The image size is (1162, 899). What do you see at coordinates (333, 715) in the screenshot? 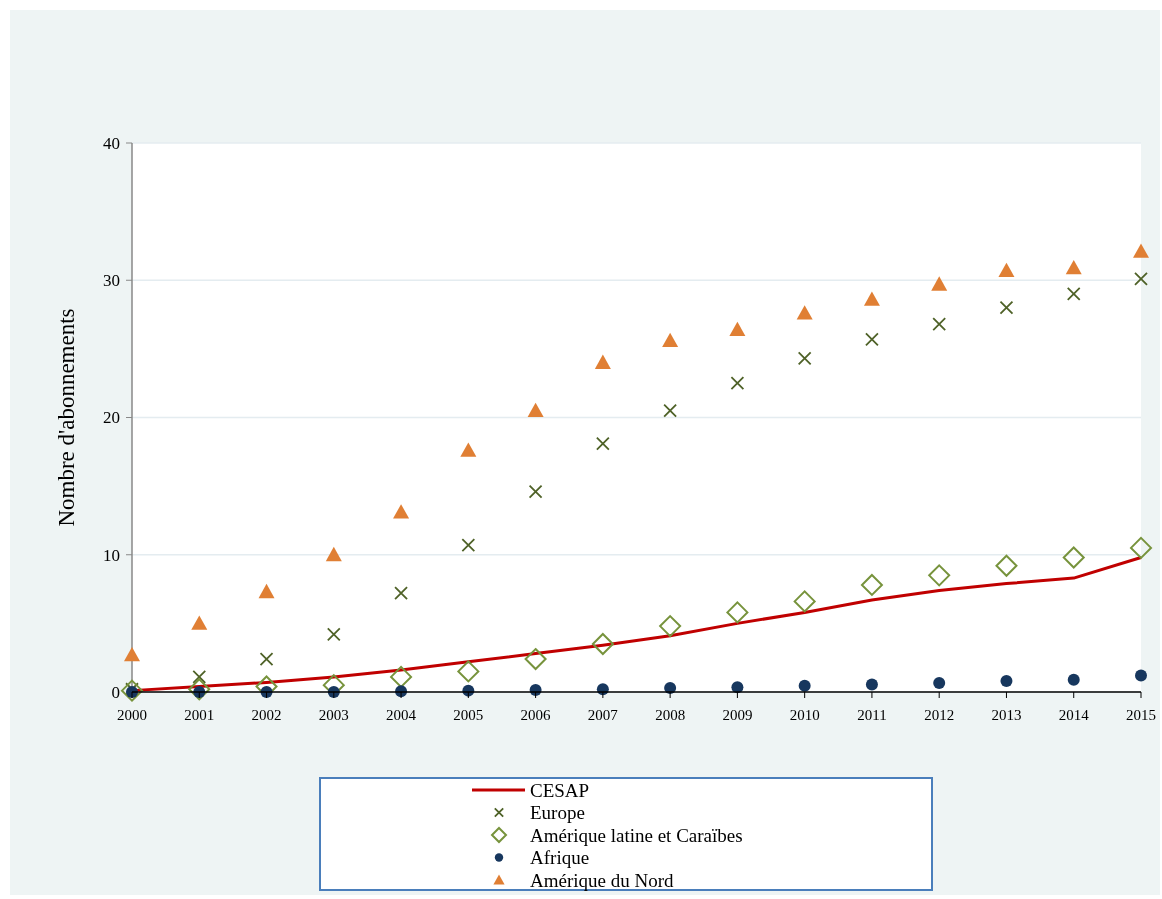
I see `x-tick-label: 2003` at bounding box center [333, 715].